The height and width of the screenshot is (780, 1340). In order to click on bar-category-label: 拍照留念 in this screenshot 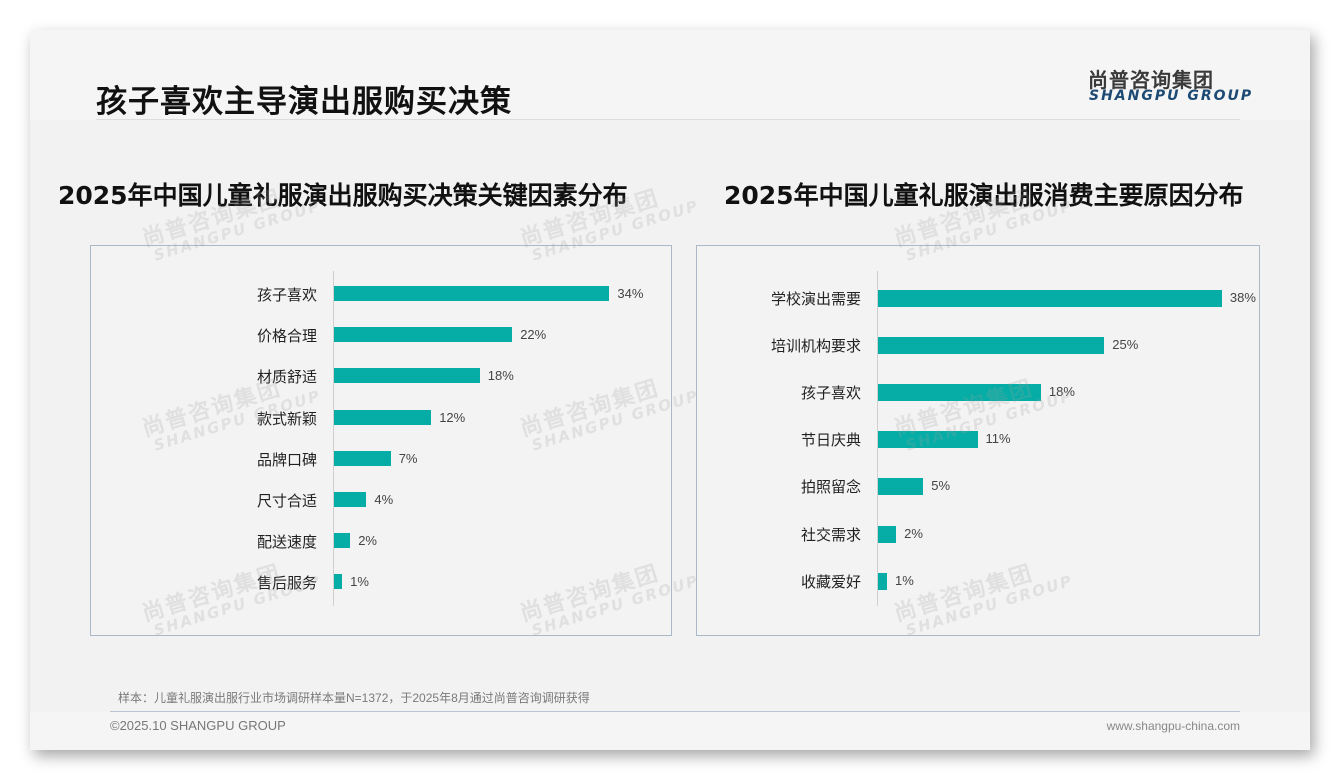, I will do `click(830, 487)`.